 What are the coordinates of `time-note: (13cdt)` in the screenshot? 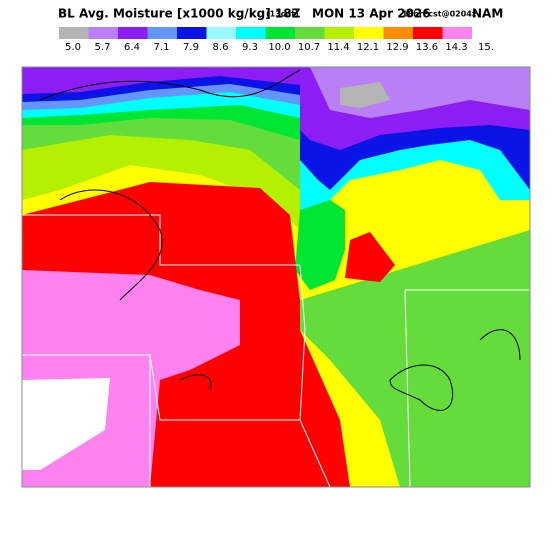 It's located at (282, 14).